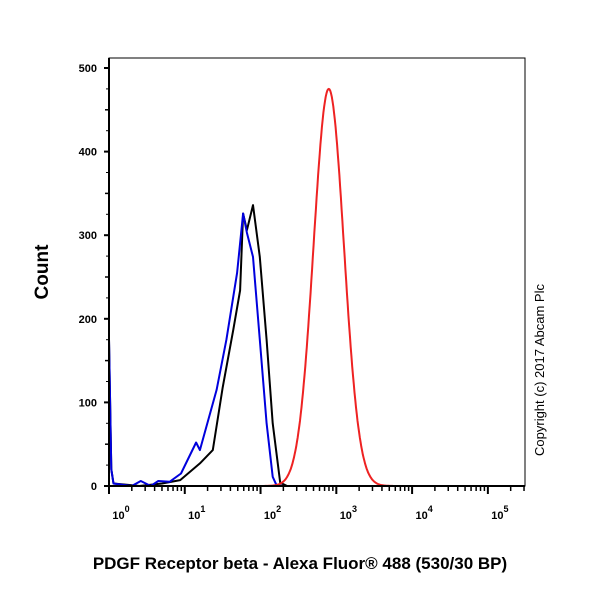 This screenshot has height=600, width=600. I want to click on x-tick-label: 10¹, so click(196, 513).